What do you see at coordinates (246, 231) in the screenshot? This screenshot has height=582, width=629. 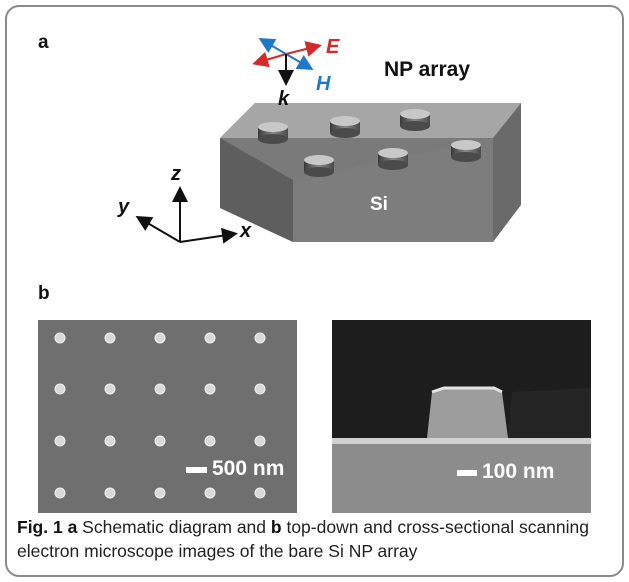 I see `x-axis-label: x` at bounding box center [246, 231].